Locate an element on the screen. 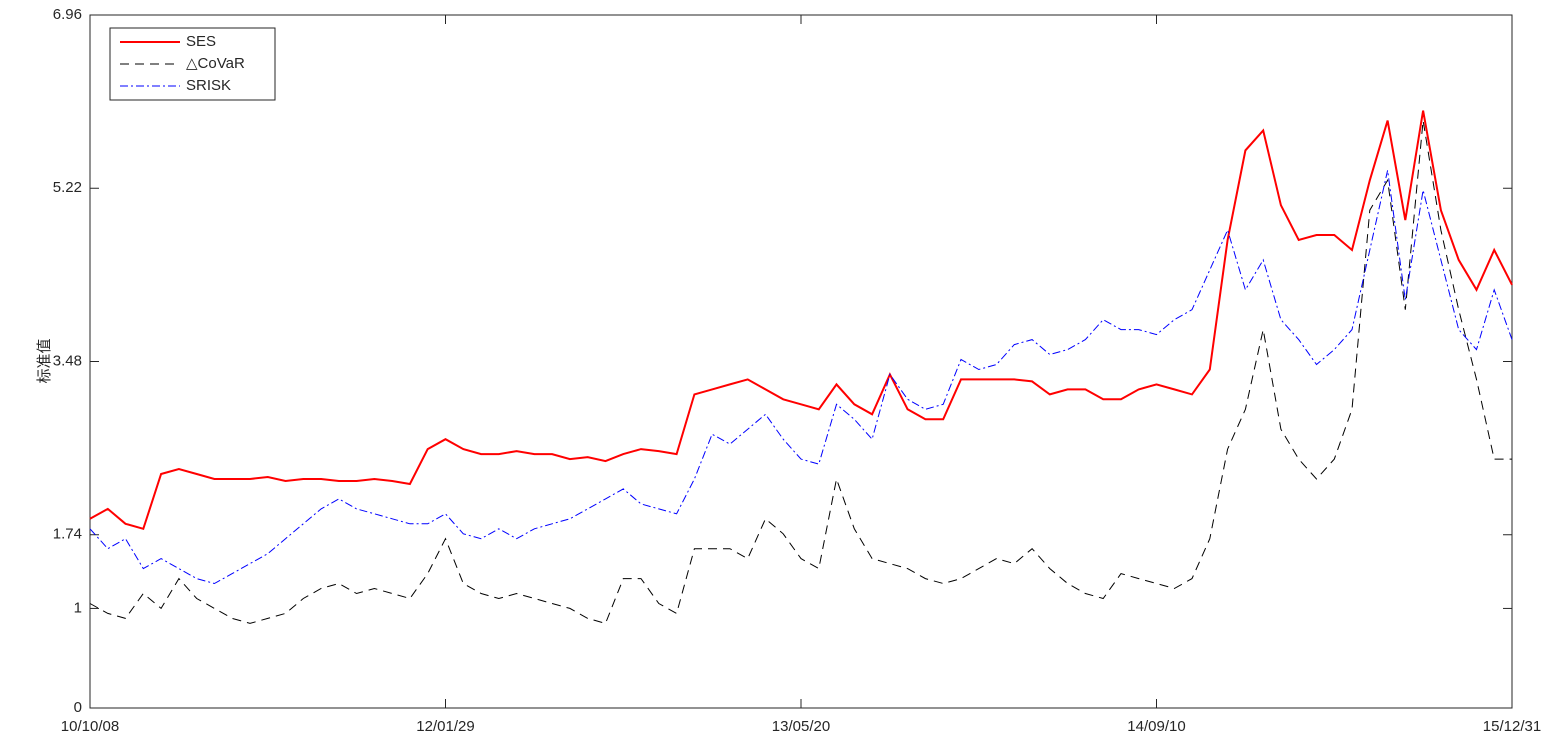  legend-label: SRISK is located at coordinates (208, 85).